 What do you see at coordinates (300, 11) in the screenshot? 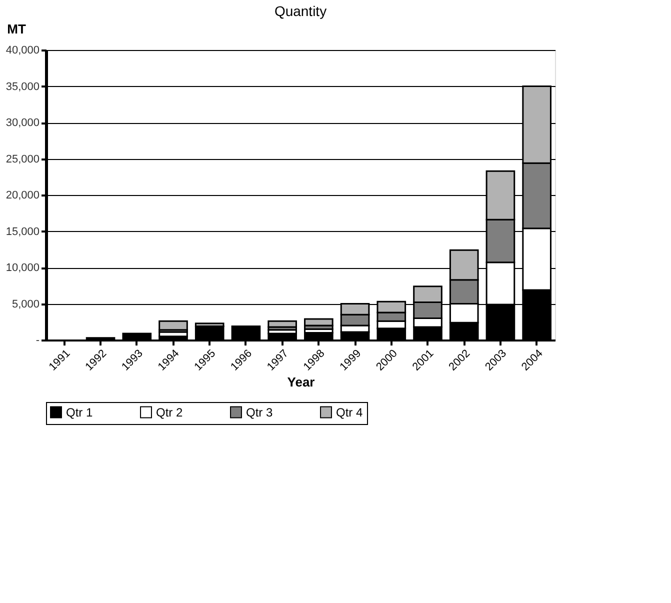
I see `chart-title: Quantity` at bounding box center [300, 11].